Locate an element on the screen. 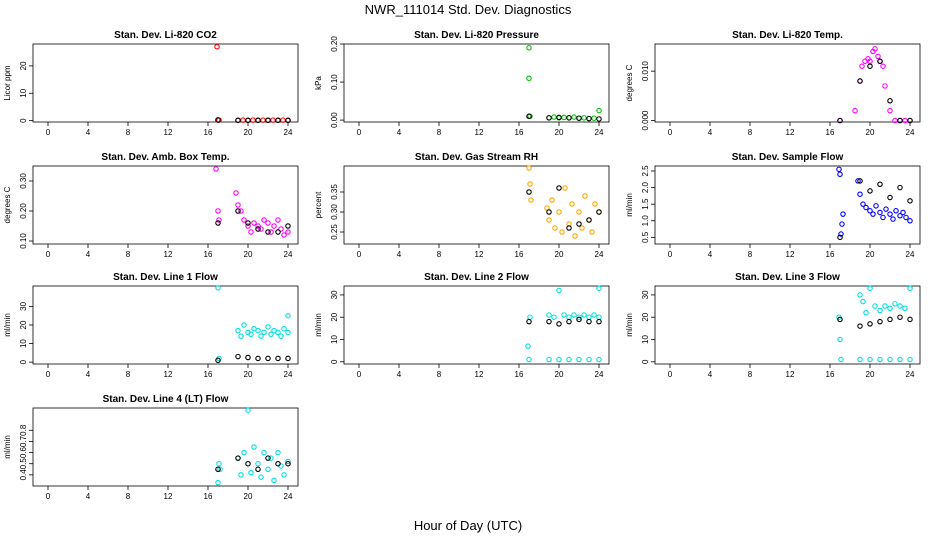 The width and height of the screenshot is (936, 540). panel-title: Stan. Dev. Li-820 Pressure is located at coordinates (476, 35).